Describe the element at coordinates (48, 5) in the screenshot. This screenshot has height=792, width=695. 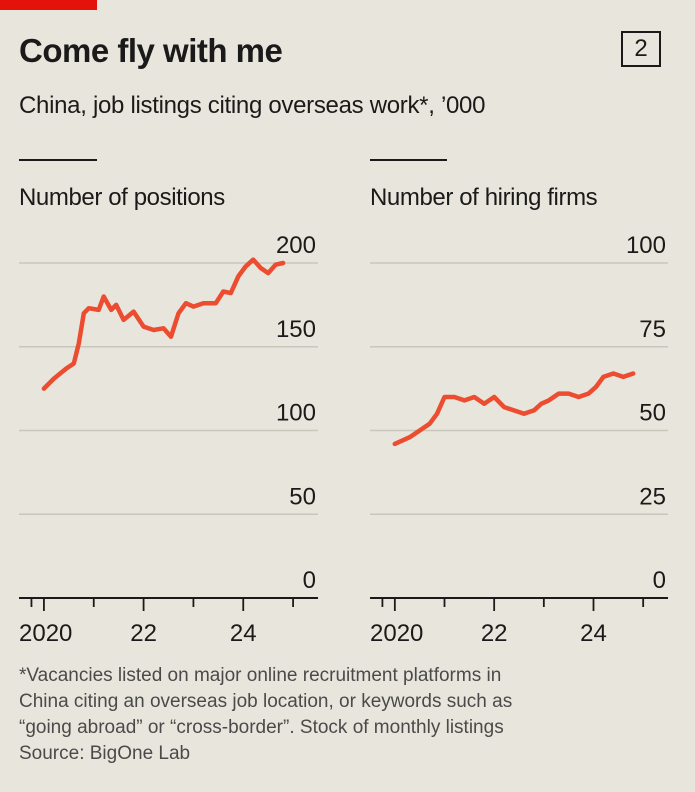
I see `brand-tab` at that location.